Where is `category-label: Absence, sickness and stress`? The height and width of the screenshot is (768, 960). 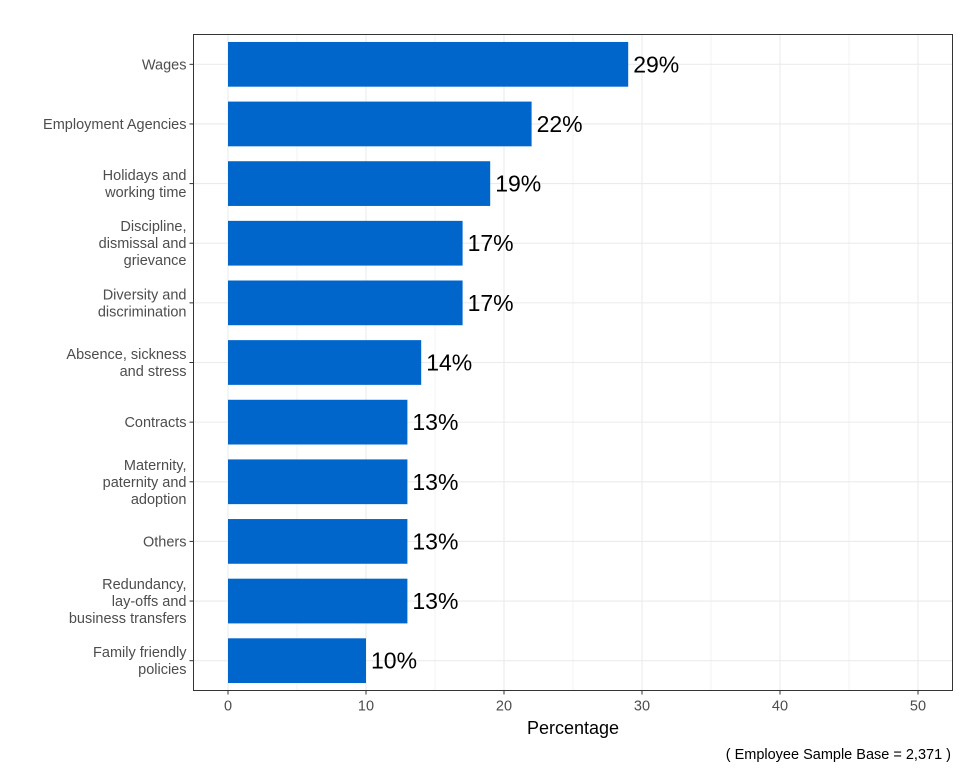 category-label: Absence, sickness and stress is located at coordinates (126, 363).